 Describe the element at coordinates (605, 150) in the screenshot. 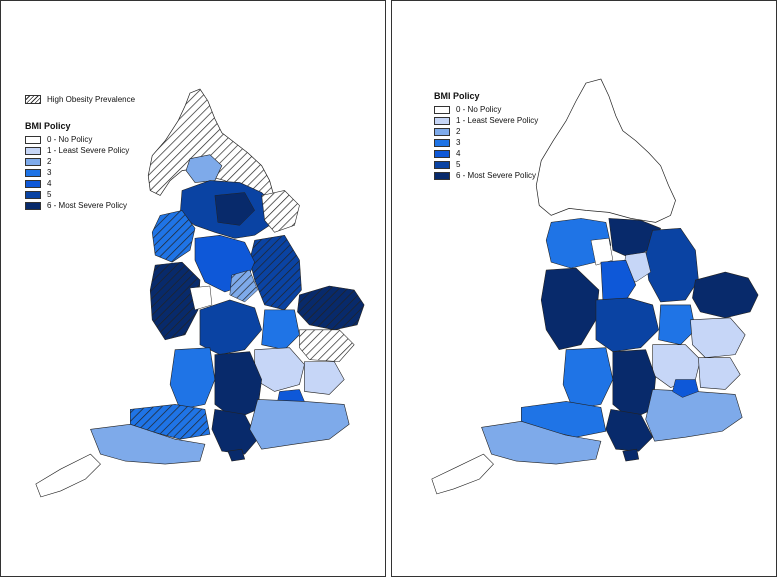

I see `region-north` at that location.